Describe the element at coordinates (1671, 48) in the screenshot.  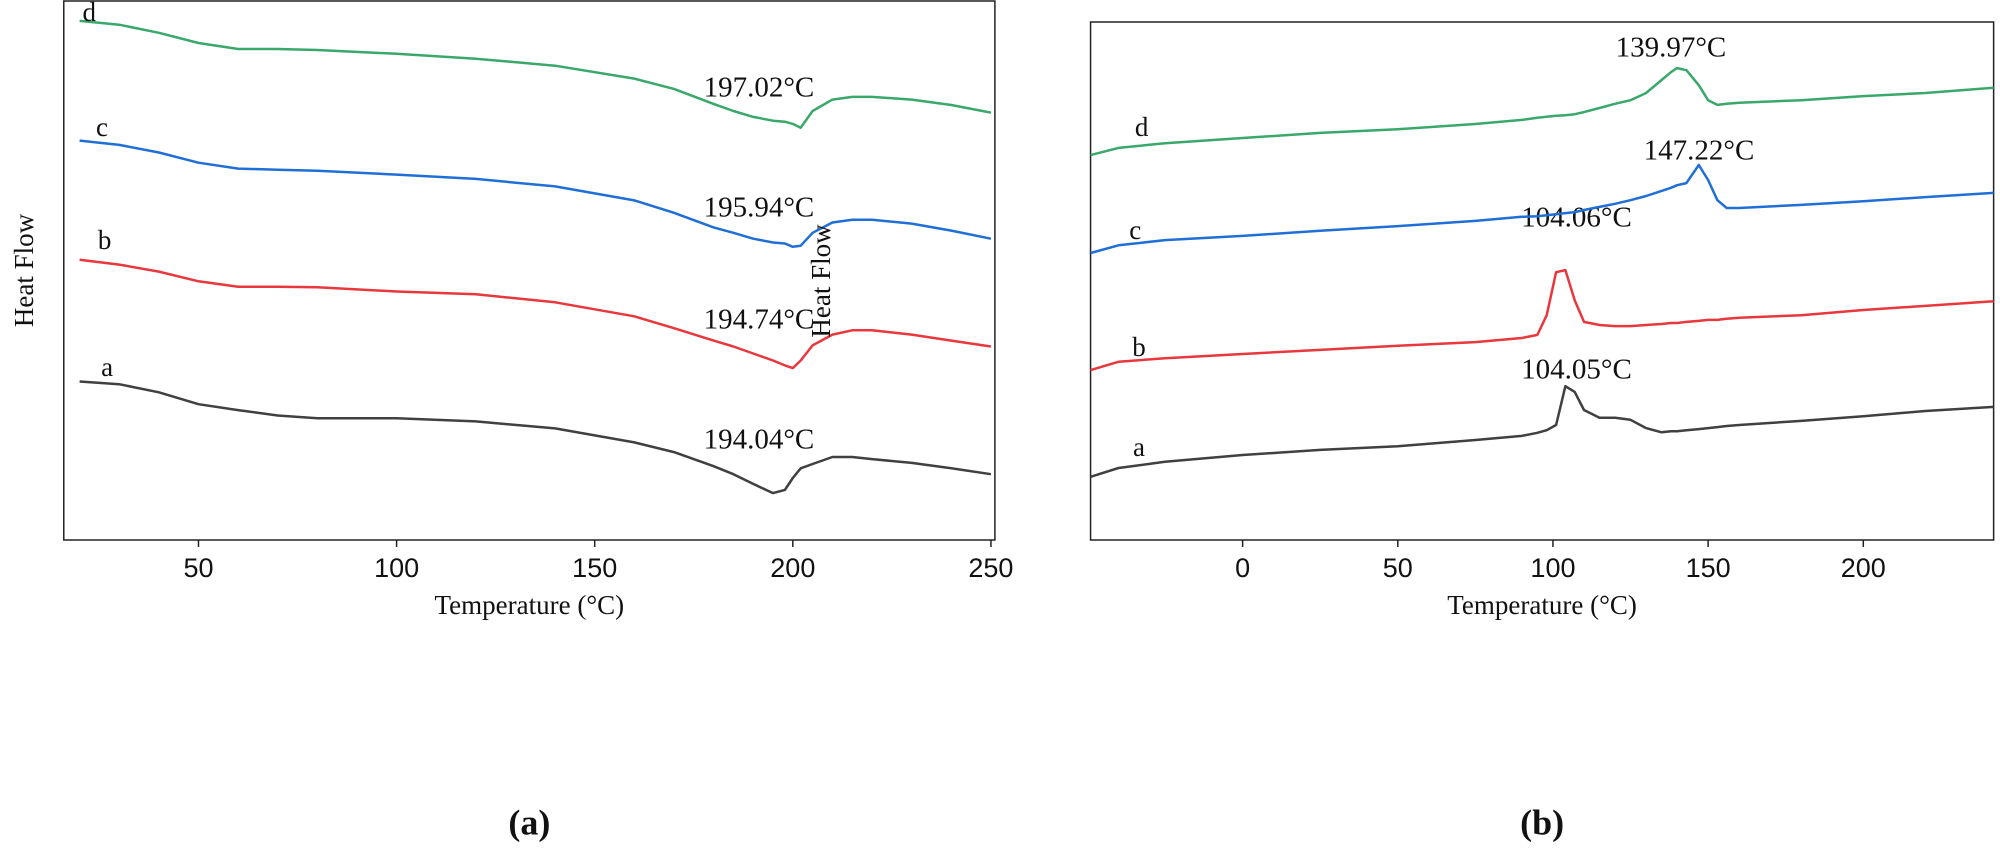
I see `peak-annotation: 139.97°C` at that location.